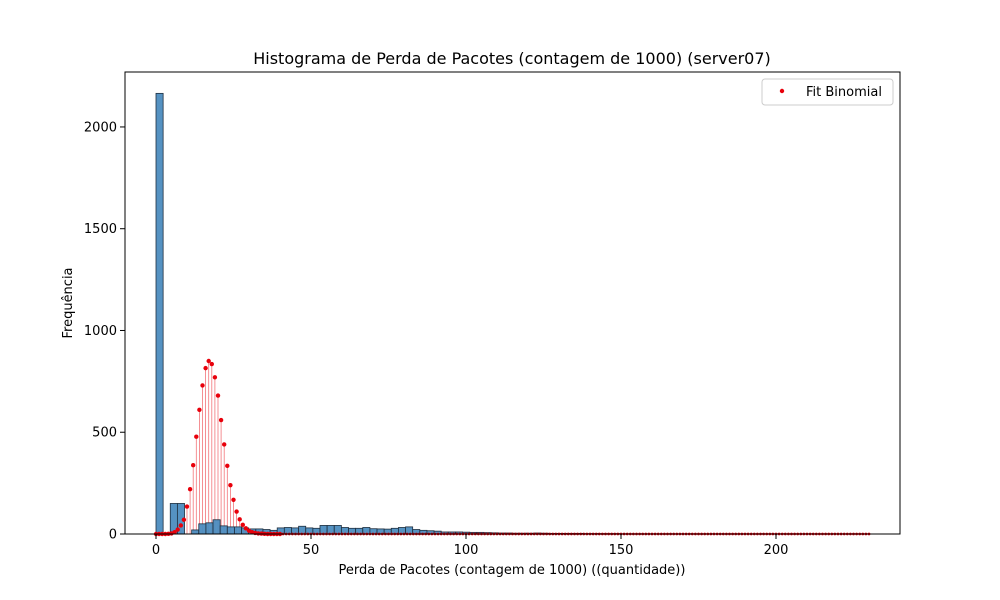 The image size is (1000, 600). What do you see at coordinates (113, 535) in the screenshot?
I see `y-tick-label: 0` at bounding box center [113, 535].